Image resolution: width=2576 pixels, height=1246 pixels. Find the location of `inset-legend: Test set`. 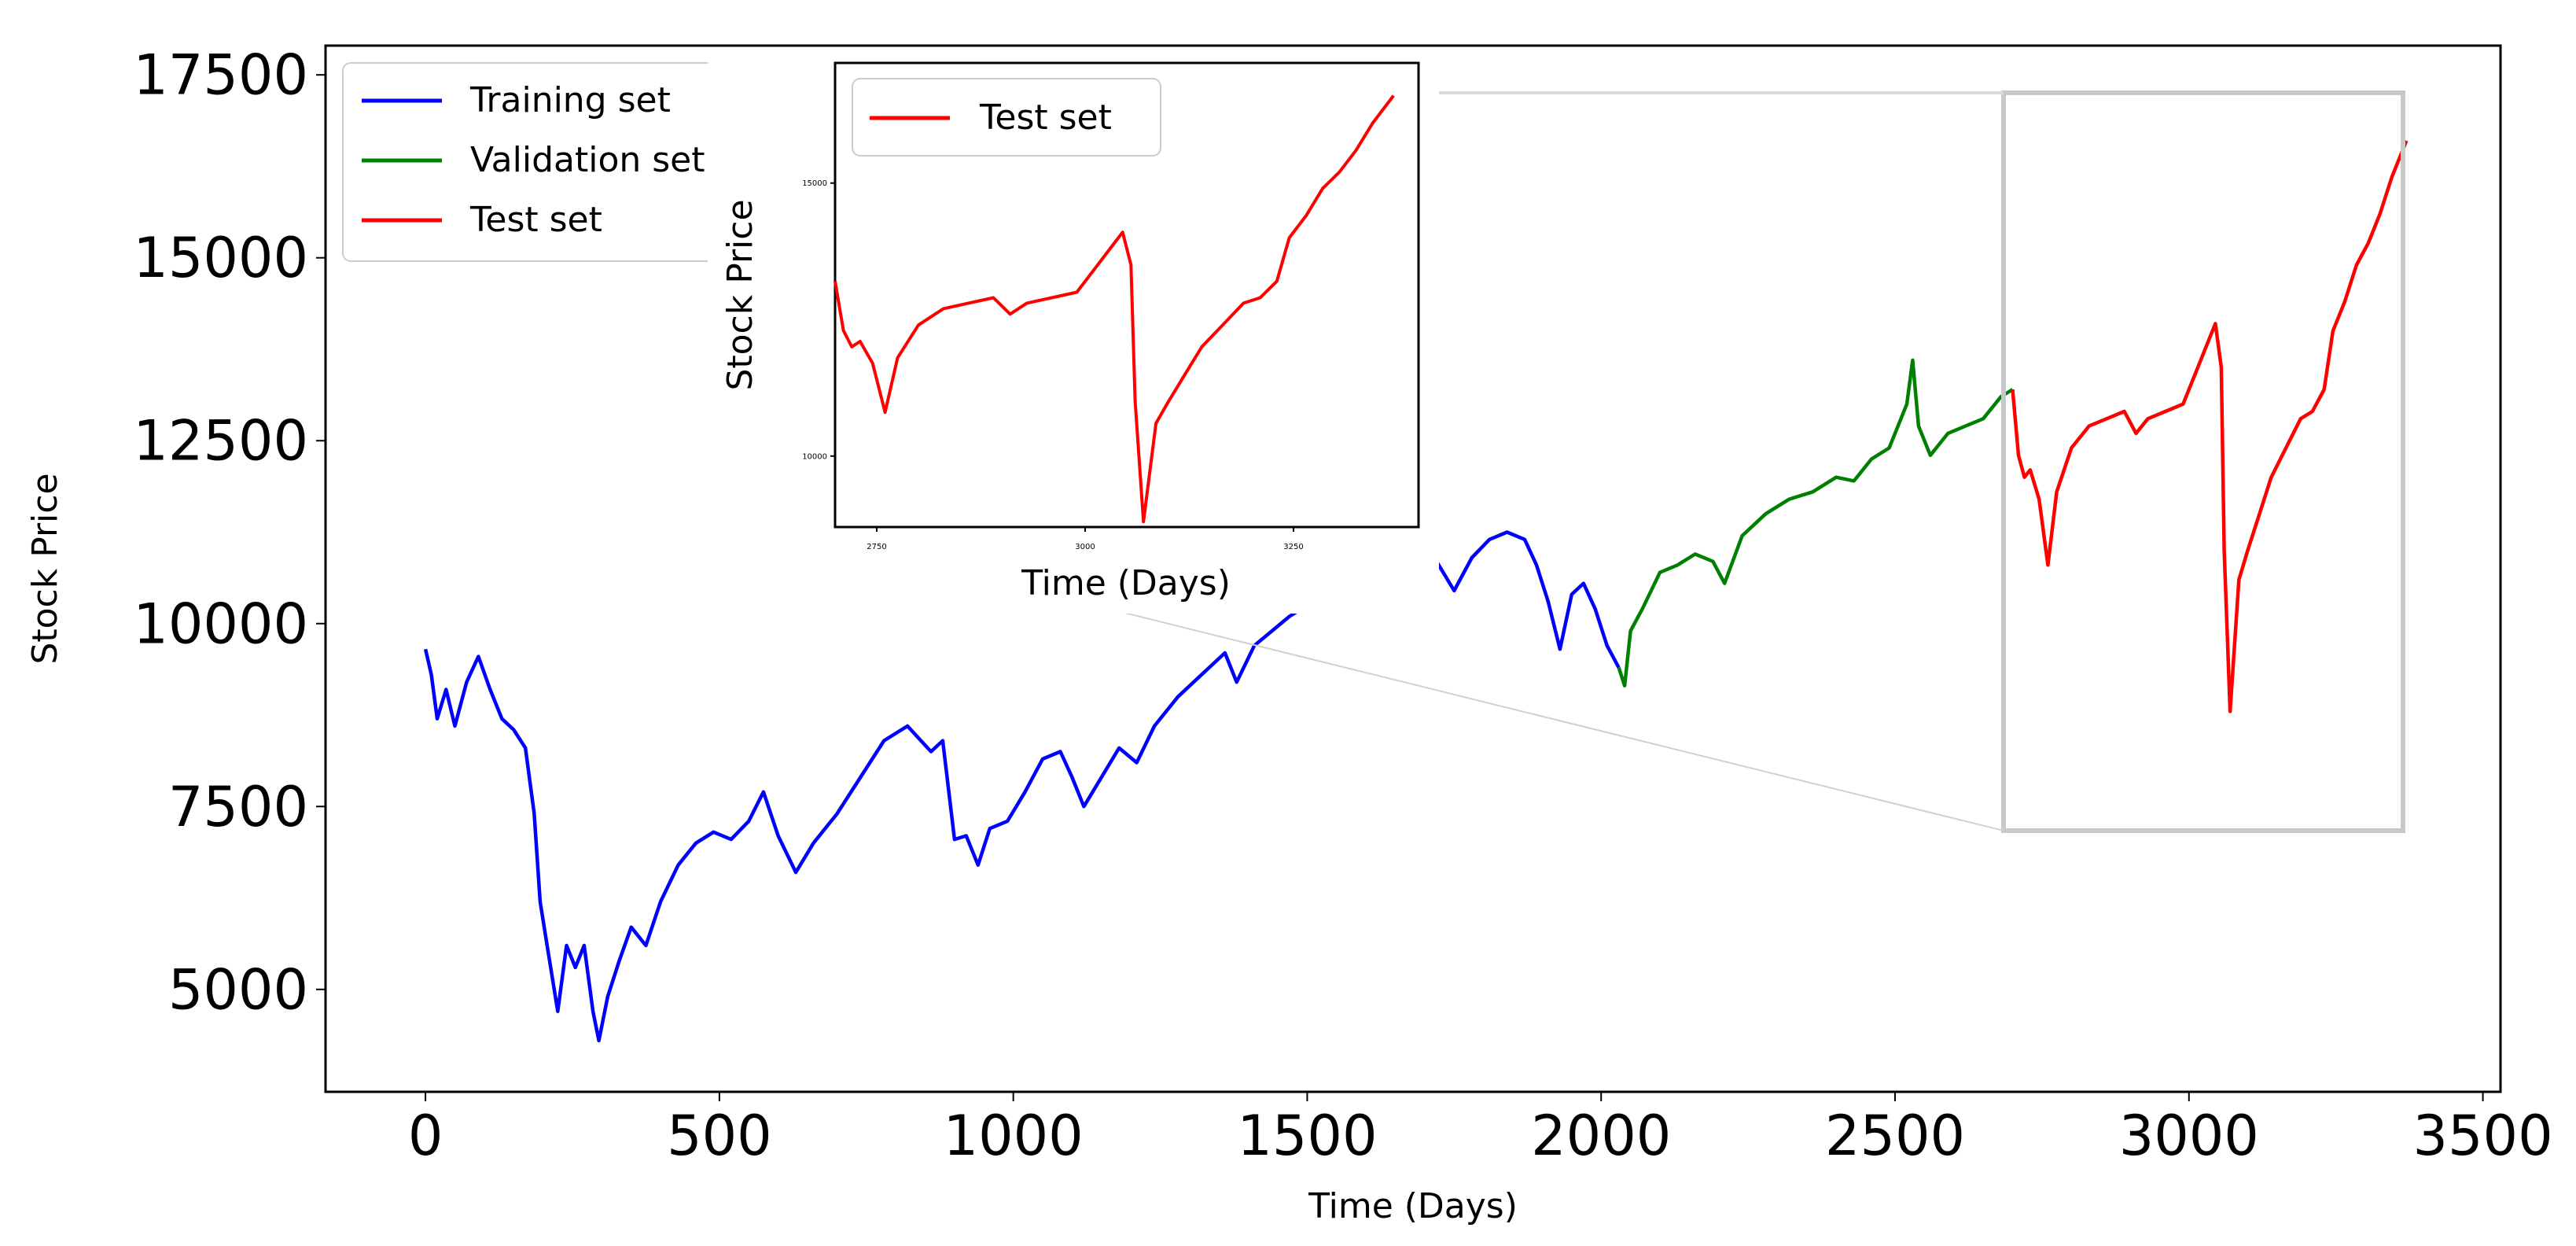

inset-legend: Test set is located at coordinates (1006, 118).